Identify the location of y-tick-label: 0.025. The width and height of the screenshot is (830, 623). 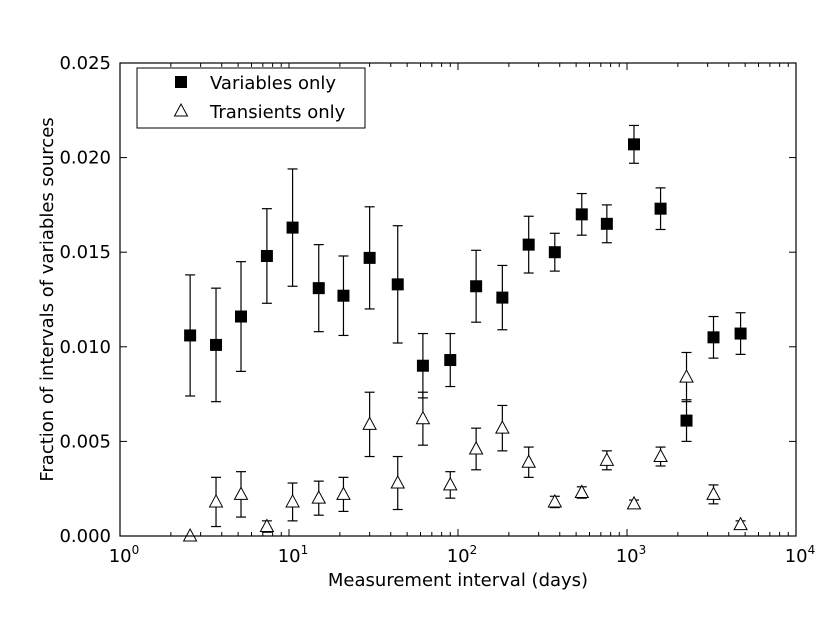
(85, 63).